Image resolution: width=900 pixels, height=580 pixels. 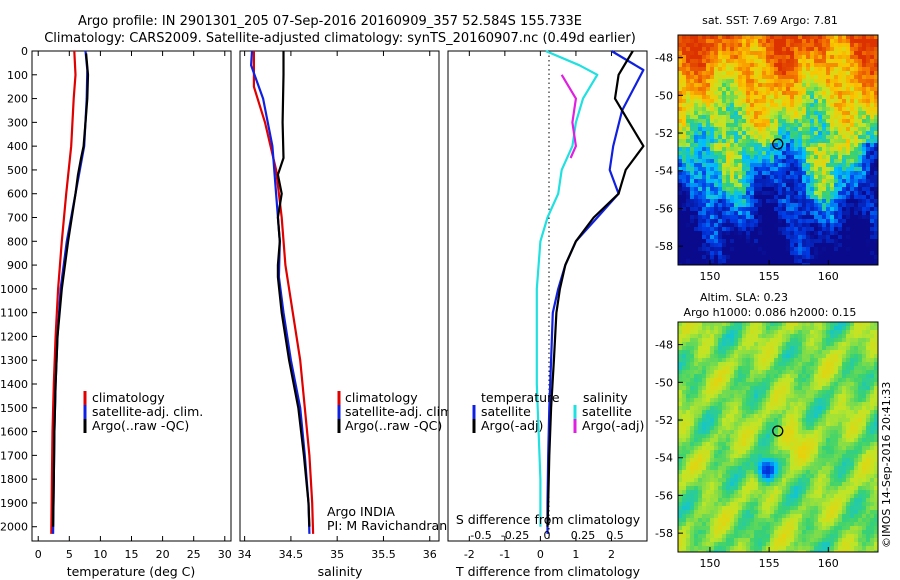 What do you see at coordinates (63, 292) in the screenshot?
I see `series-line-climatology` at bounding box center [63, 292].